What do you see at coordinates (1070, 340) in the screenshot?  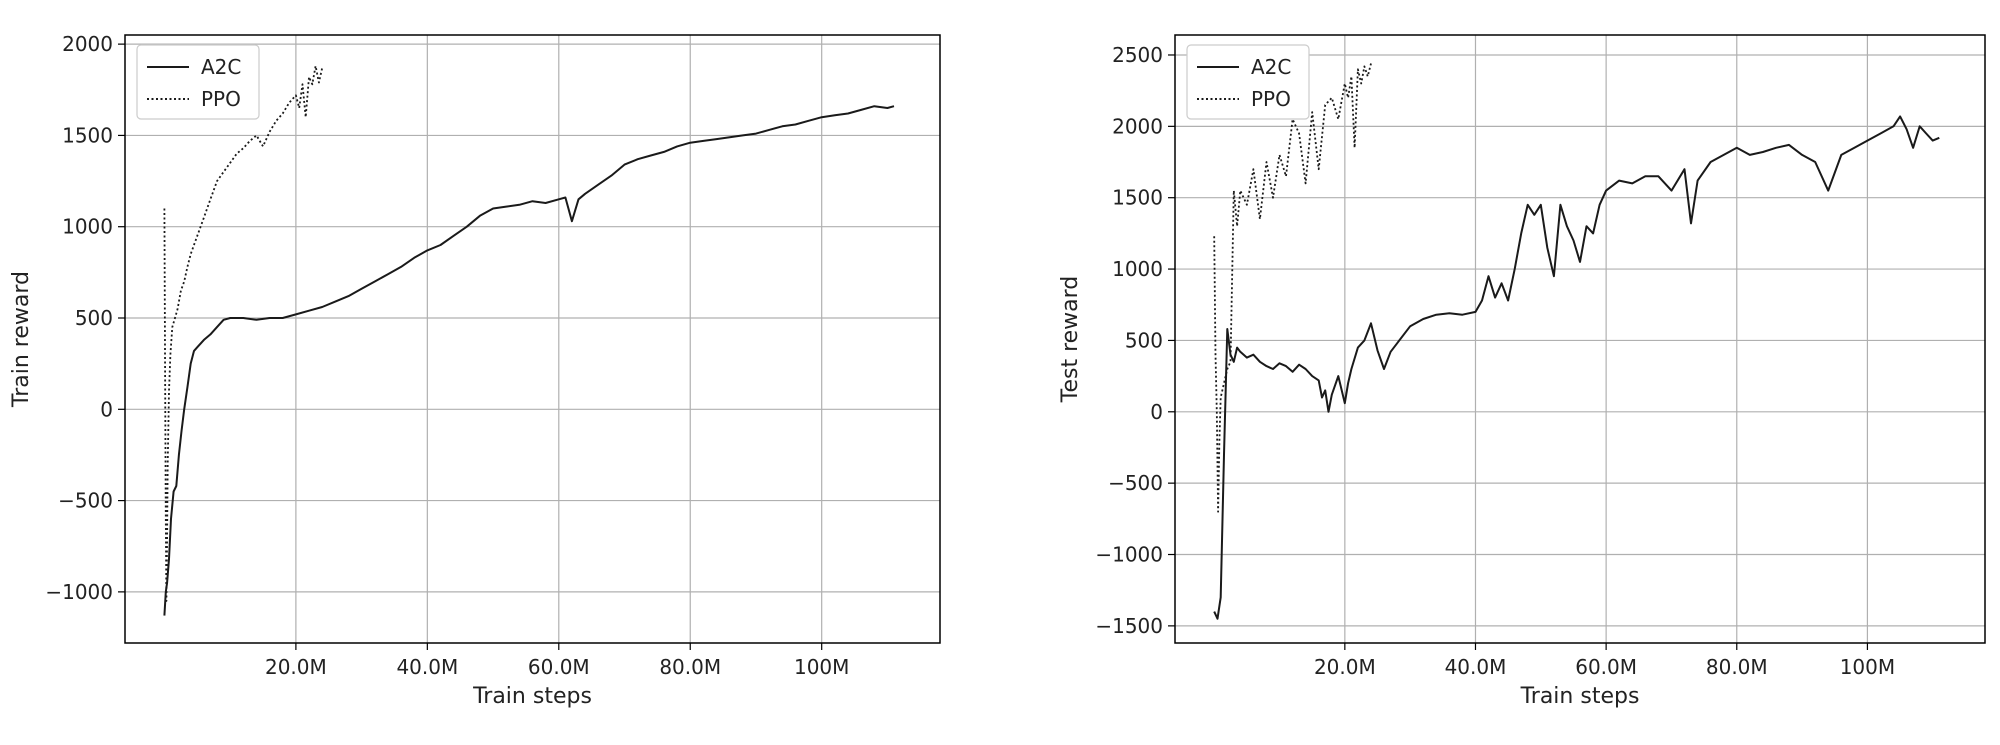 I see `y-axis-label: Test reward` at bounding box center [1070, 340].